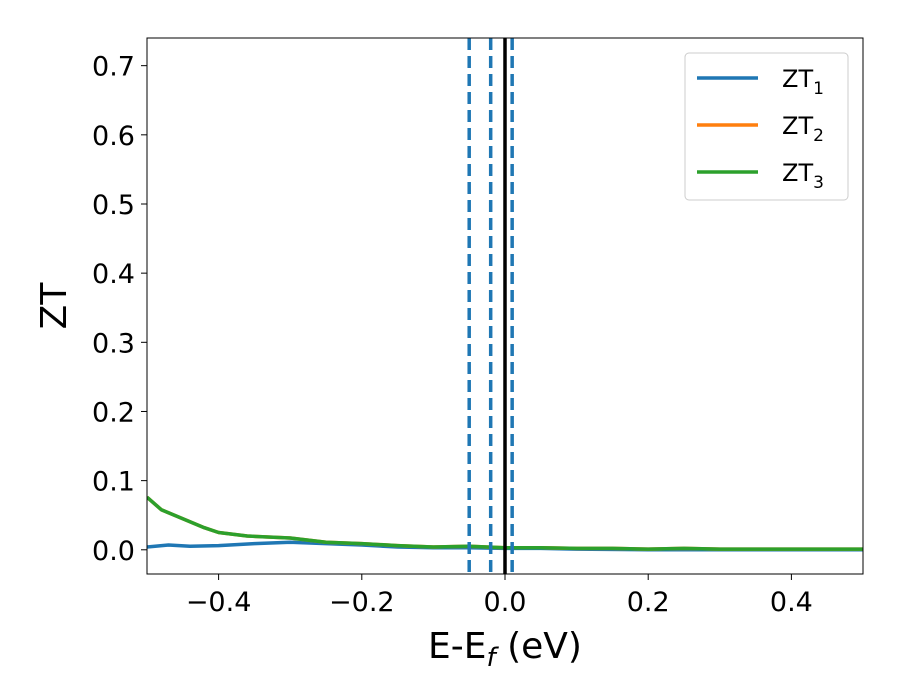 The image size is (900, 700). I want to click on x-tick-label: −0.4, so click(219, 602).